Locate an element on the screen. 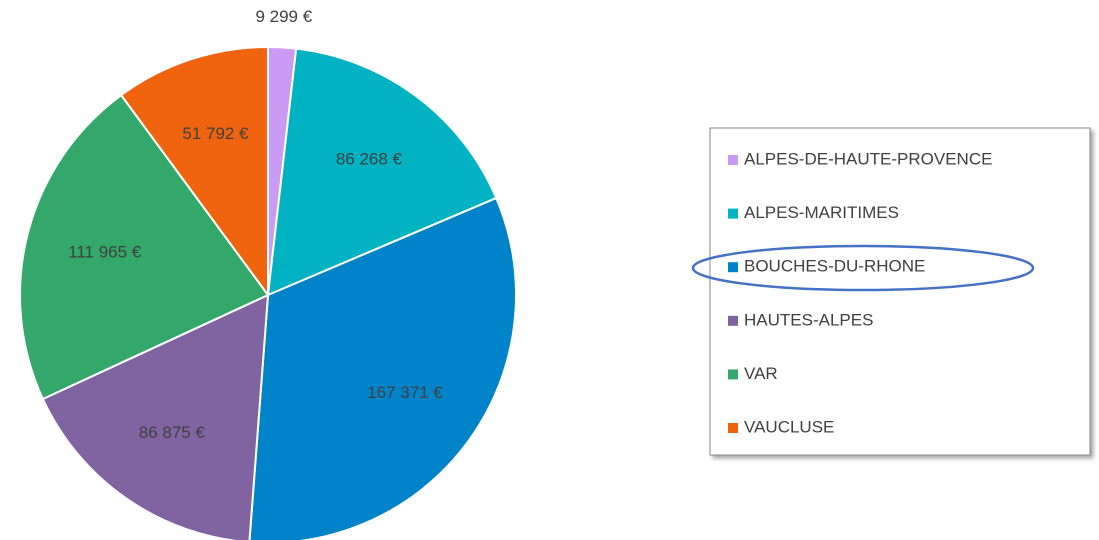  legend-label: ALPES-DE-HAUTE-PROVENCE is located at coordinates (868, 158).